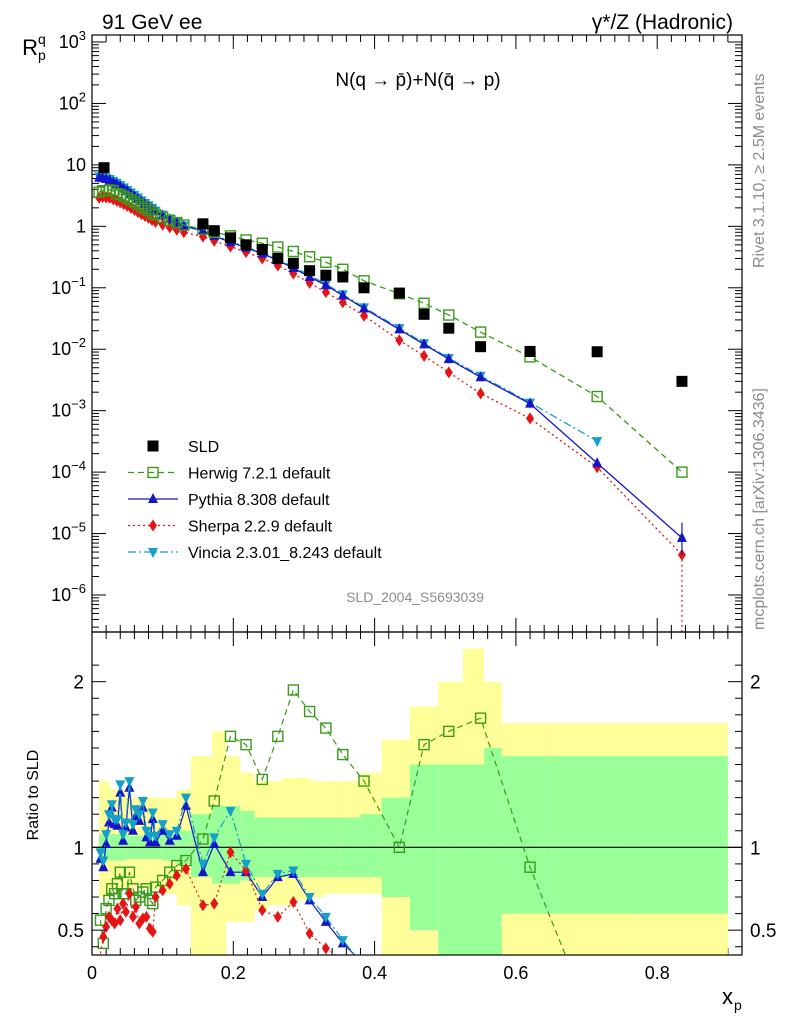 This screenshot has width=786, height=1024. I want to click on x-tick-label: 0.6, so click(515, 973).